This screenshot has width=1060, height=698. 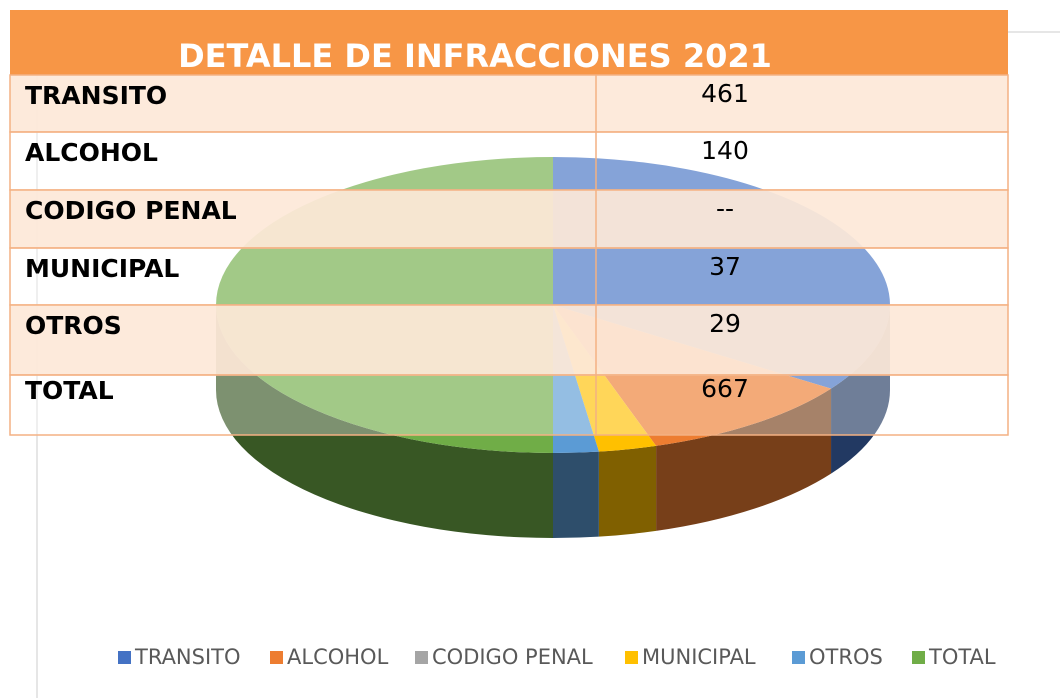 What do you see at coordinates (512, 657) in the screenshot?
I see `legend-label: CODIGO PENAL` at bounding box center [512, 657].